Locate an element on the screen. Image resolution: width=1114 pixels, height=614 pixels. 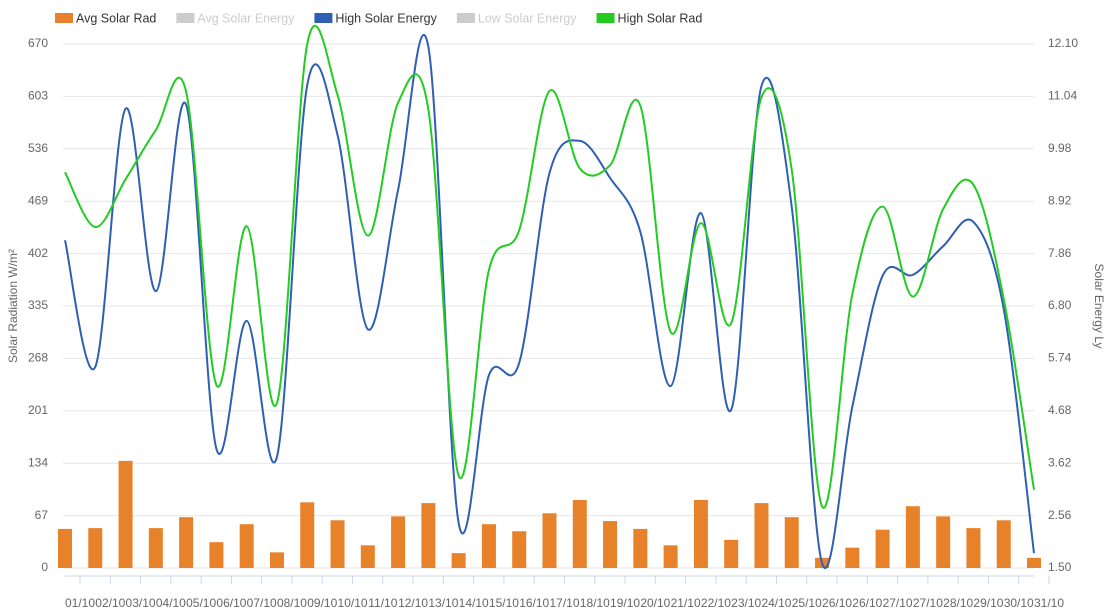
x-tick-label: 20/10 is located at coordinates (655, 603).